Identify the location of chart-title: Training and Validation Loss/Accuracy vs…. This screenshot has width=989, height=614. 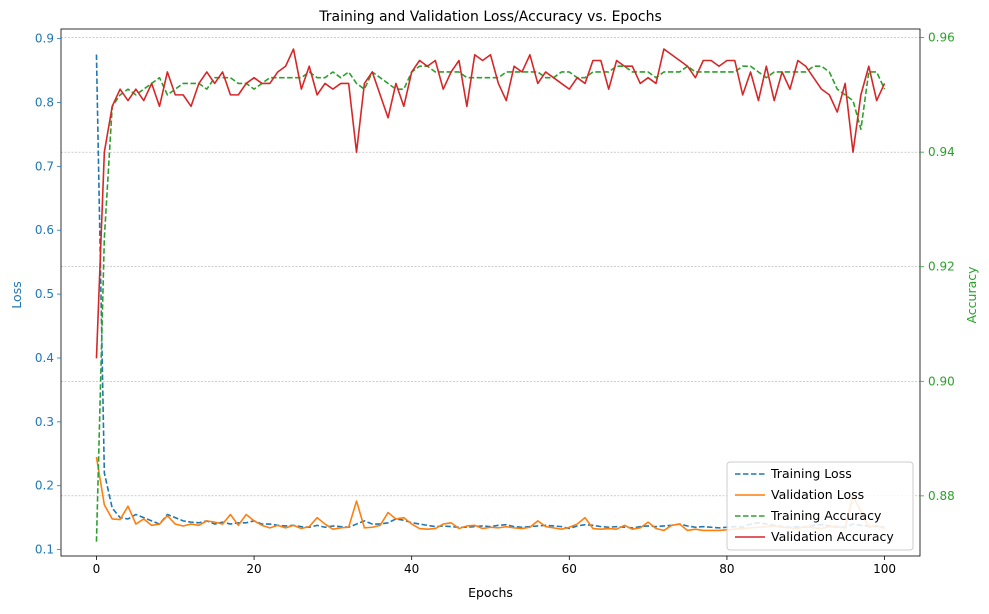
(490, 17).